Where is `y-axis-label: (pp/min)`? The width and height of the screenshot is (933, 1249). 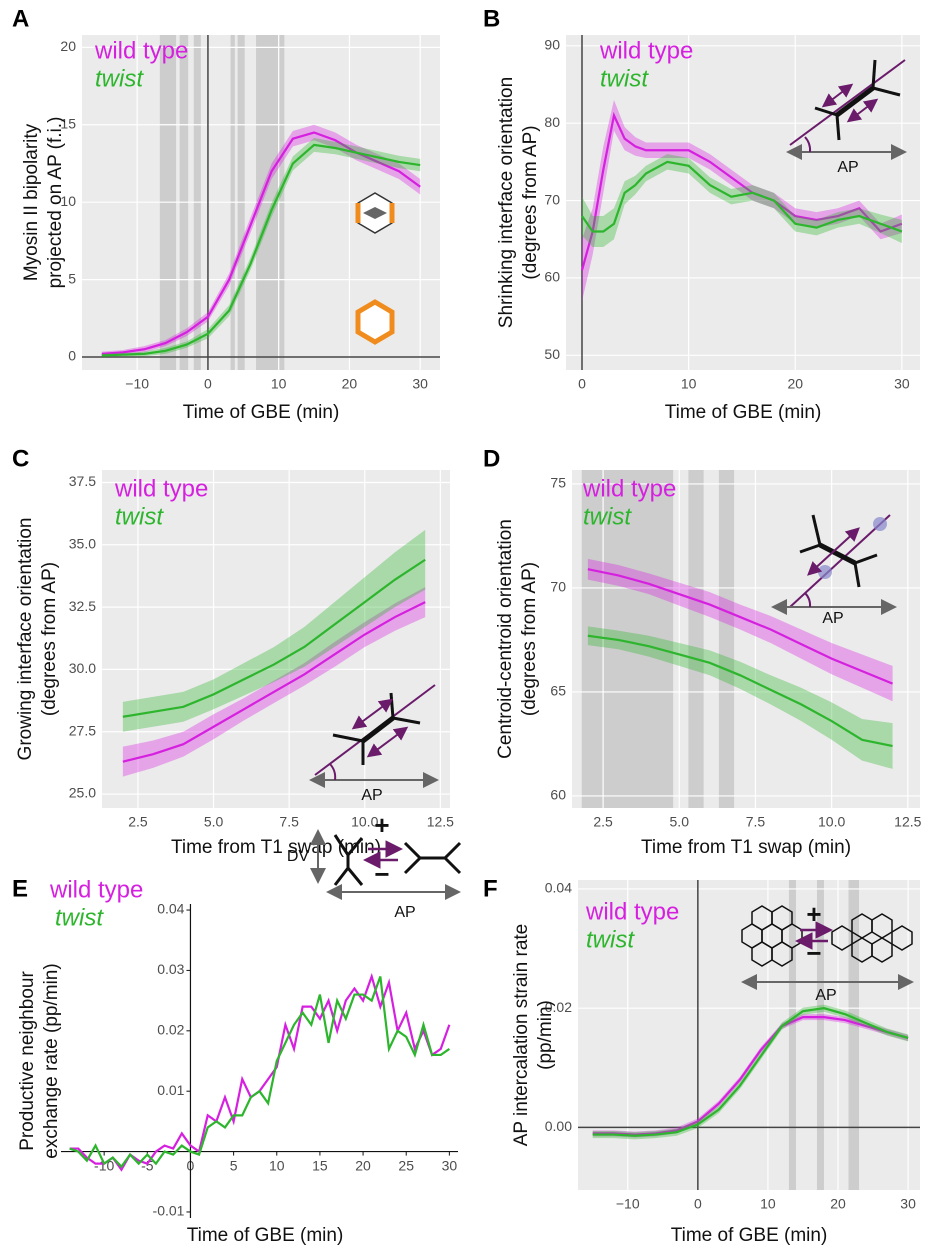 y-axis-label: (pp/min) is located at coordinates (545, 1035).